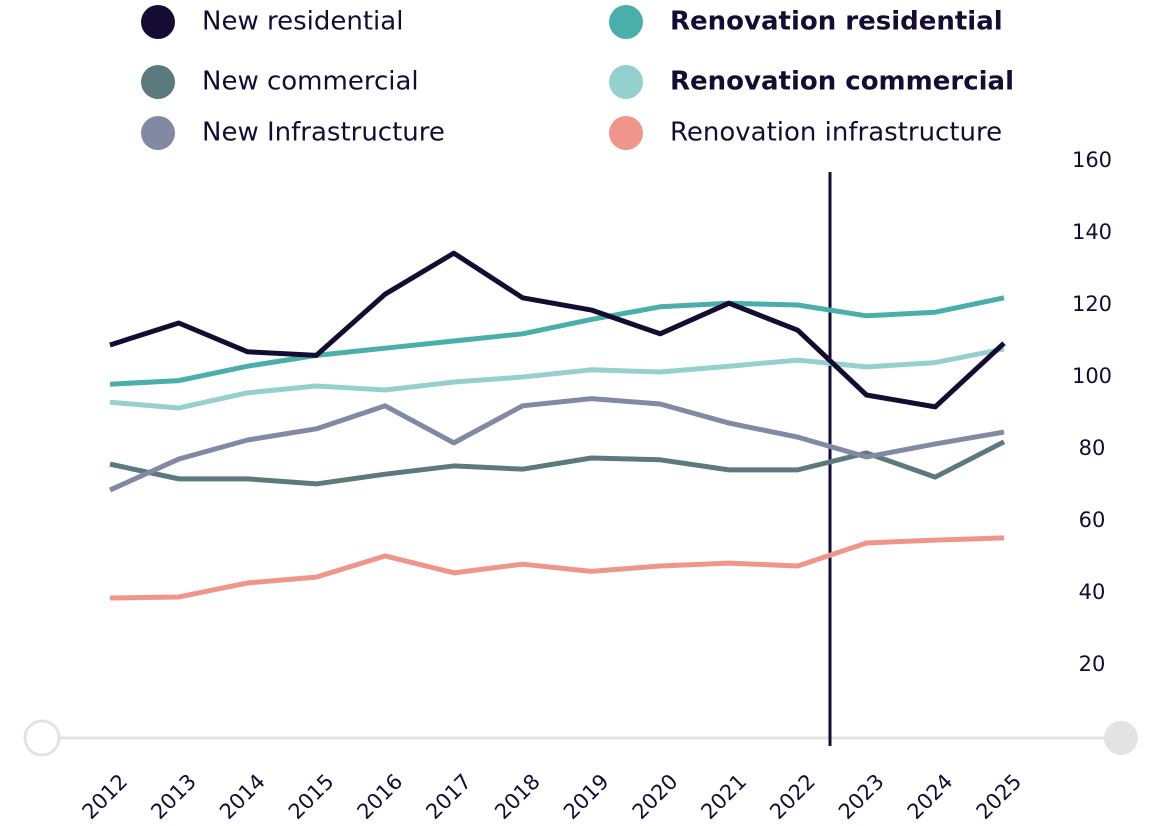 The image size is (1150, 826). What do you see at coordinates (1092, 304) in the screenshot?
I see `y-tick-label: 120` at bounding box center [1092, 304].